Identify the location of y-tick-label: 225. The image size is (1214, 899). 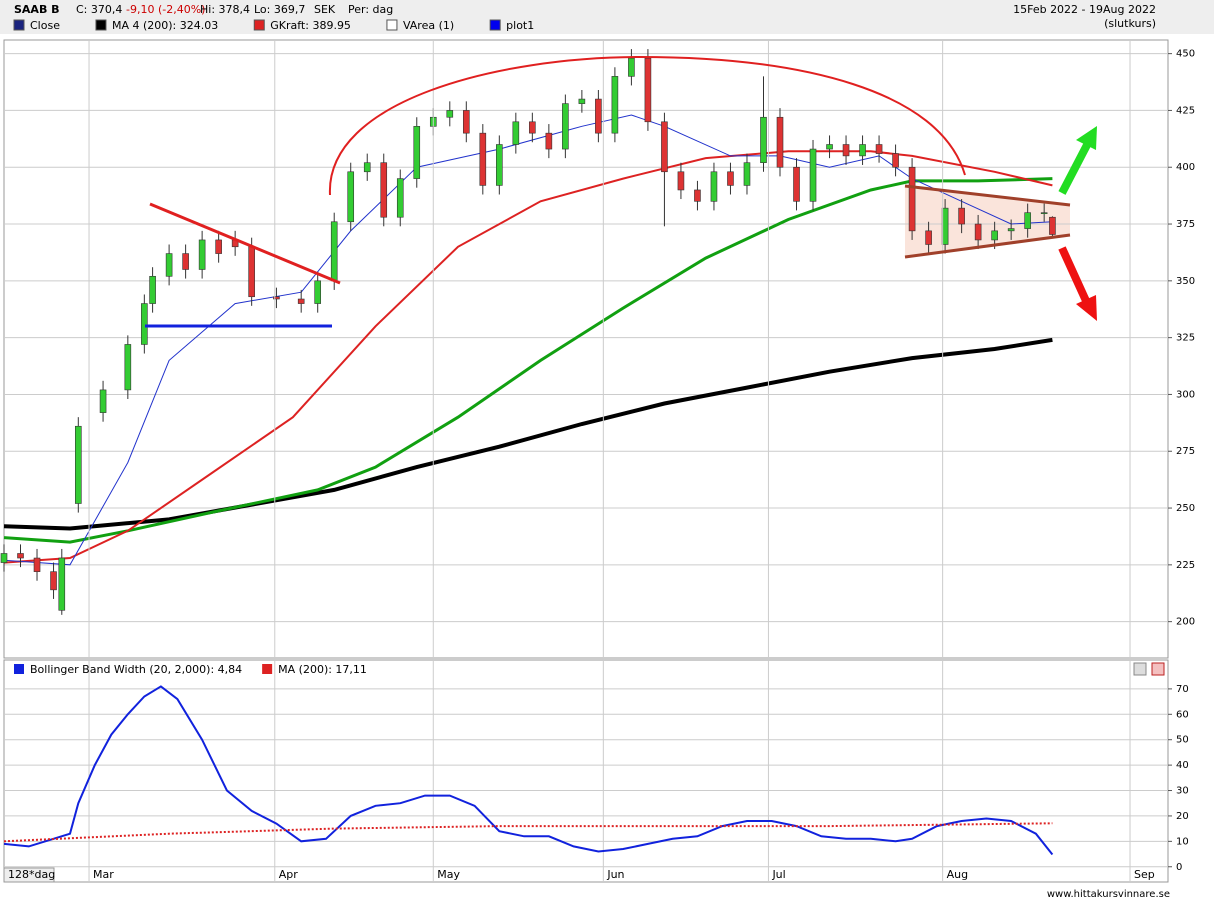
(1185, 565).